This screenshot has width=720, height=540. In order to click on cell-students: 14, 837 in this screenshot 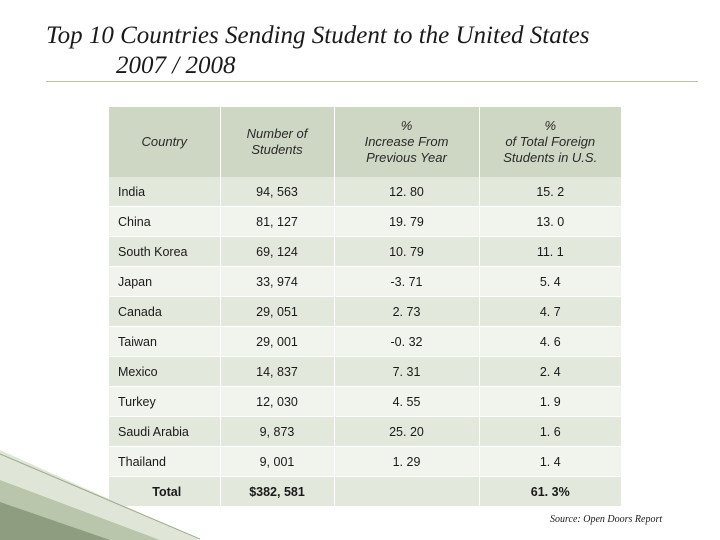, I will do `click(277, 371)`.